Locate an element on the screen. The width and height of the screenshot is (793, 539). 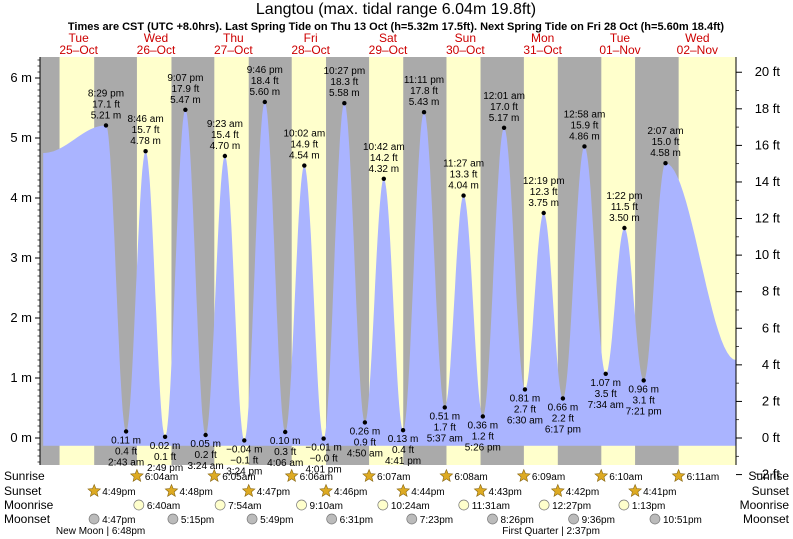
day-date-label: 28–Oct is located at coordinates (310, 50).